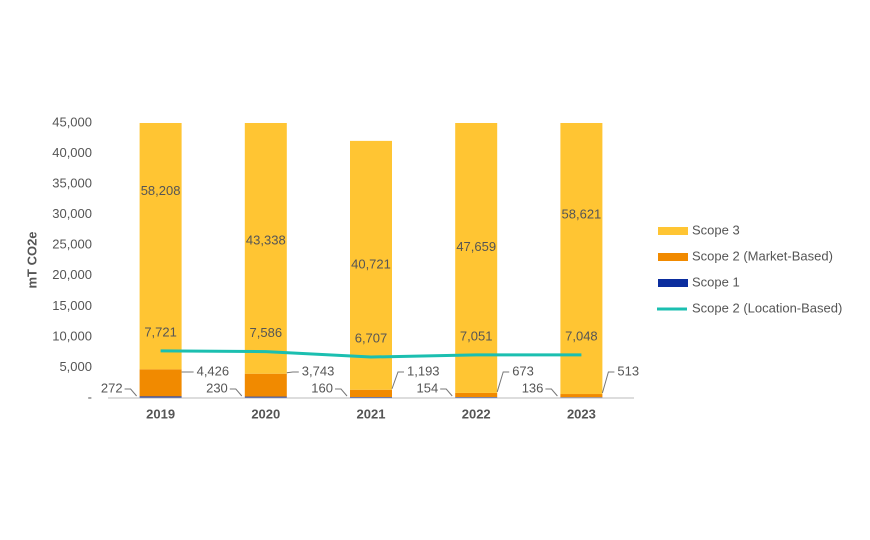 The height and width of the screenshot is (540, 870). Describe the element at coordinates (217, 387) in the screenshot. I see `data-label: 230` at that location.